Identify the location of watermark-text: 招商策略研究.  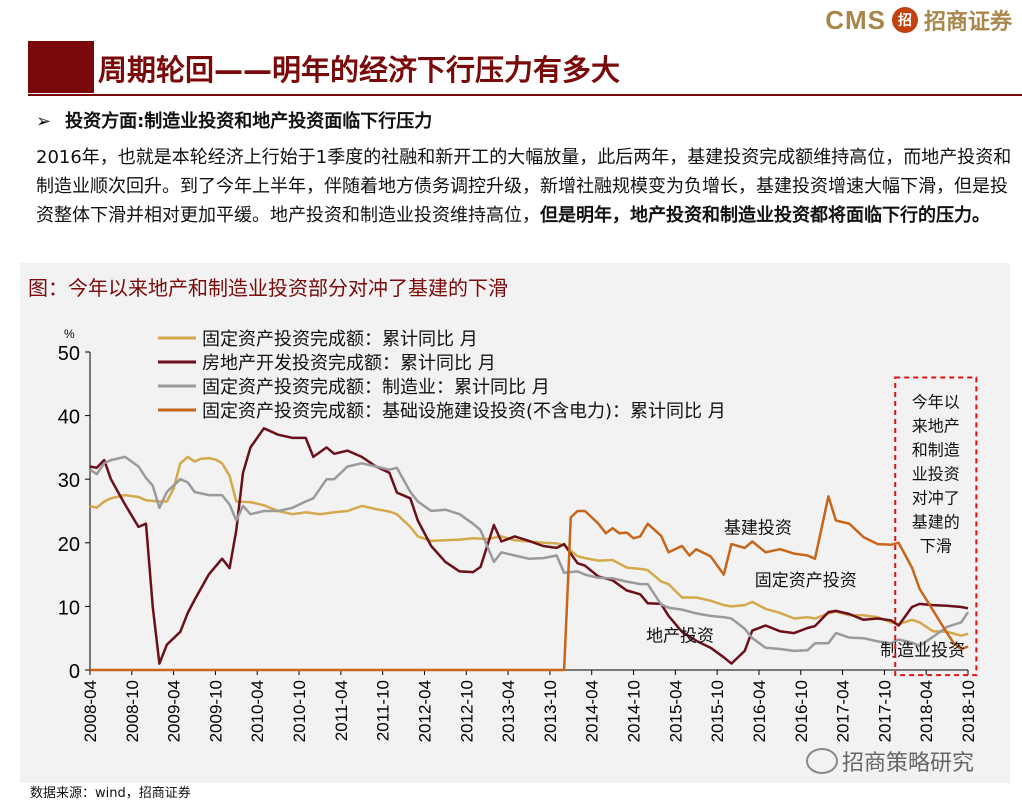
(908, 763).